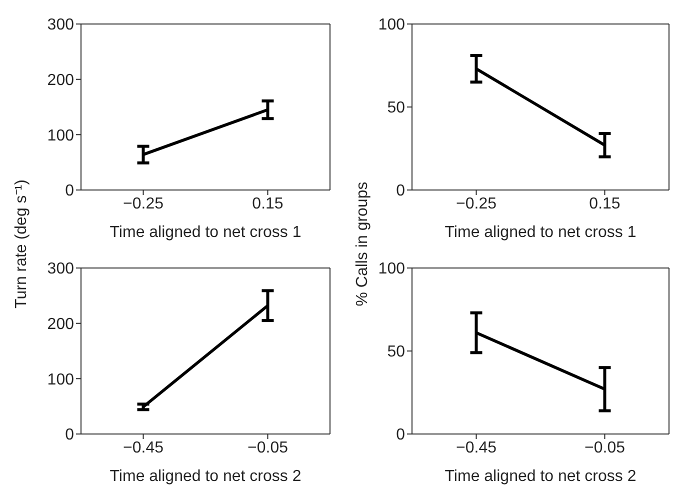 Image resolution: width=678 pixels, height=488 pixels. I want to click on y-axis-title: % Calls in groups, so click(362, 244).